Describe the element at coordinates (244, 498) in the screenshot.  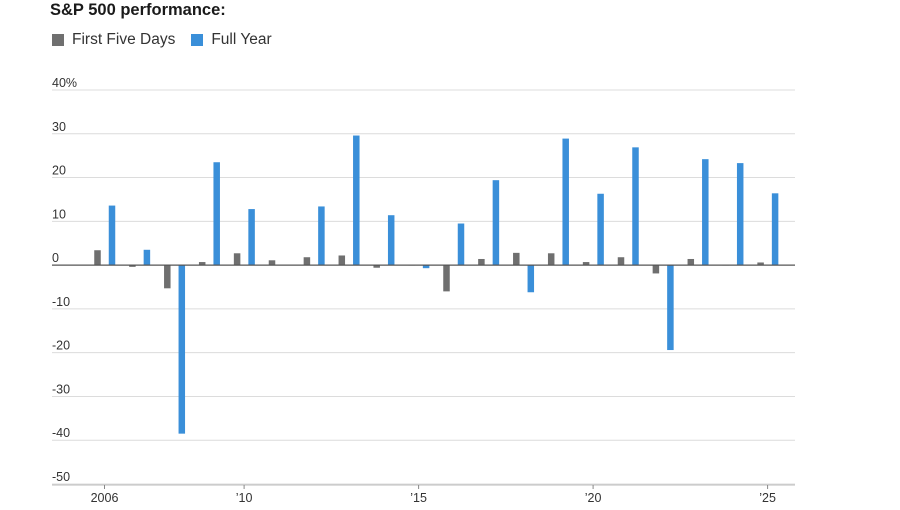
I see `x-tick-label: ’10` at that location.